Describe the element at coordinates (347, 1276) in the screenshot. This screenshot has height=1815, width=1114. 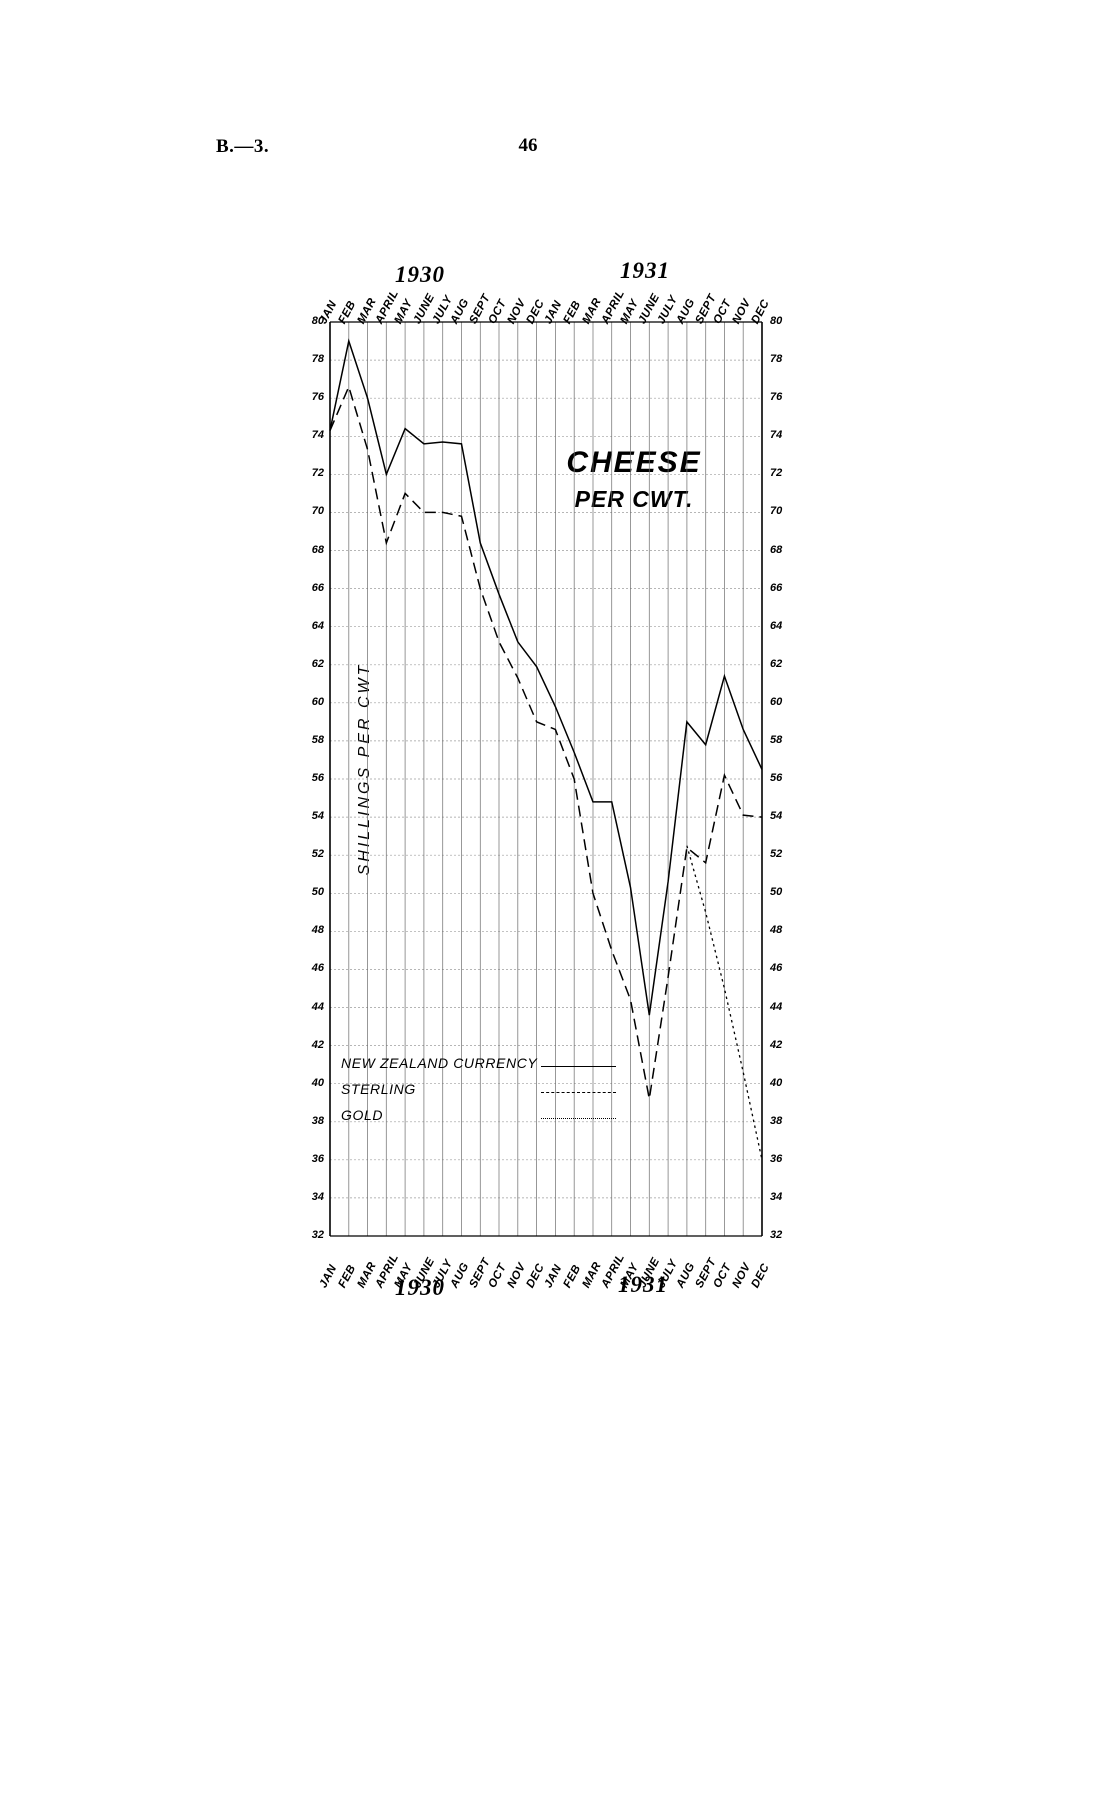
I see `month-bottom-1: FEB` at that location.